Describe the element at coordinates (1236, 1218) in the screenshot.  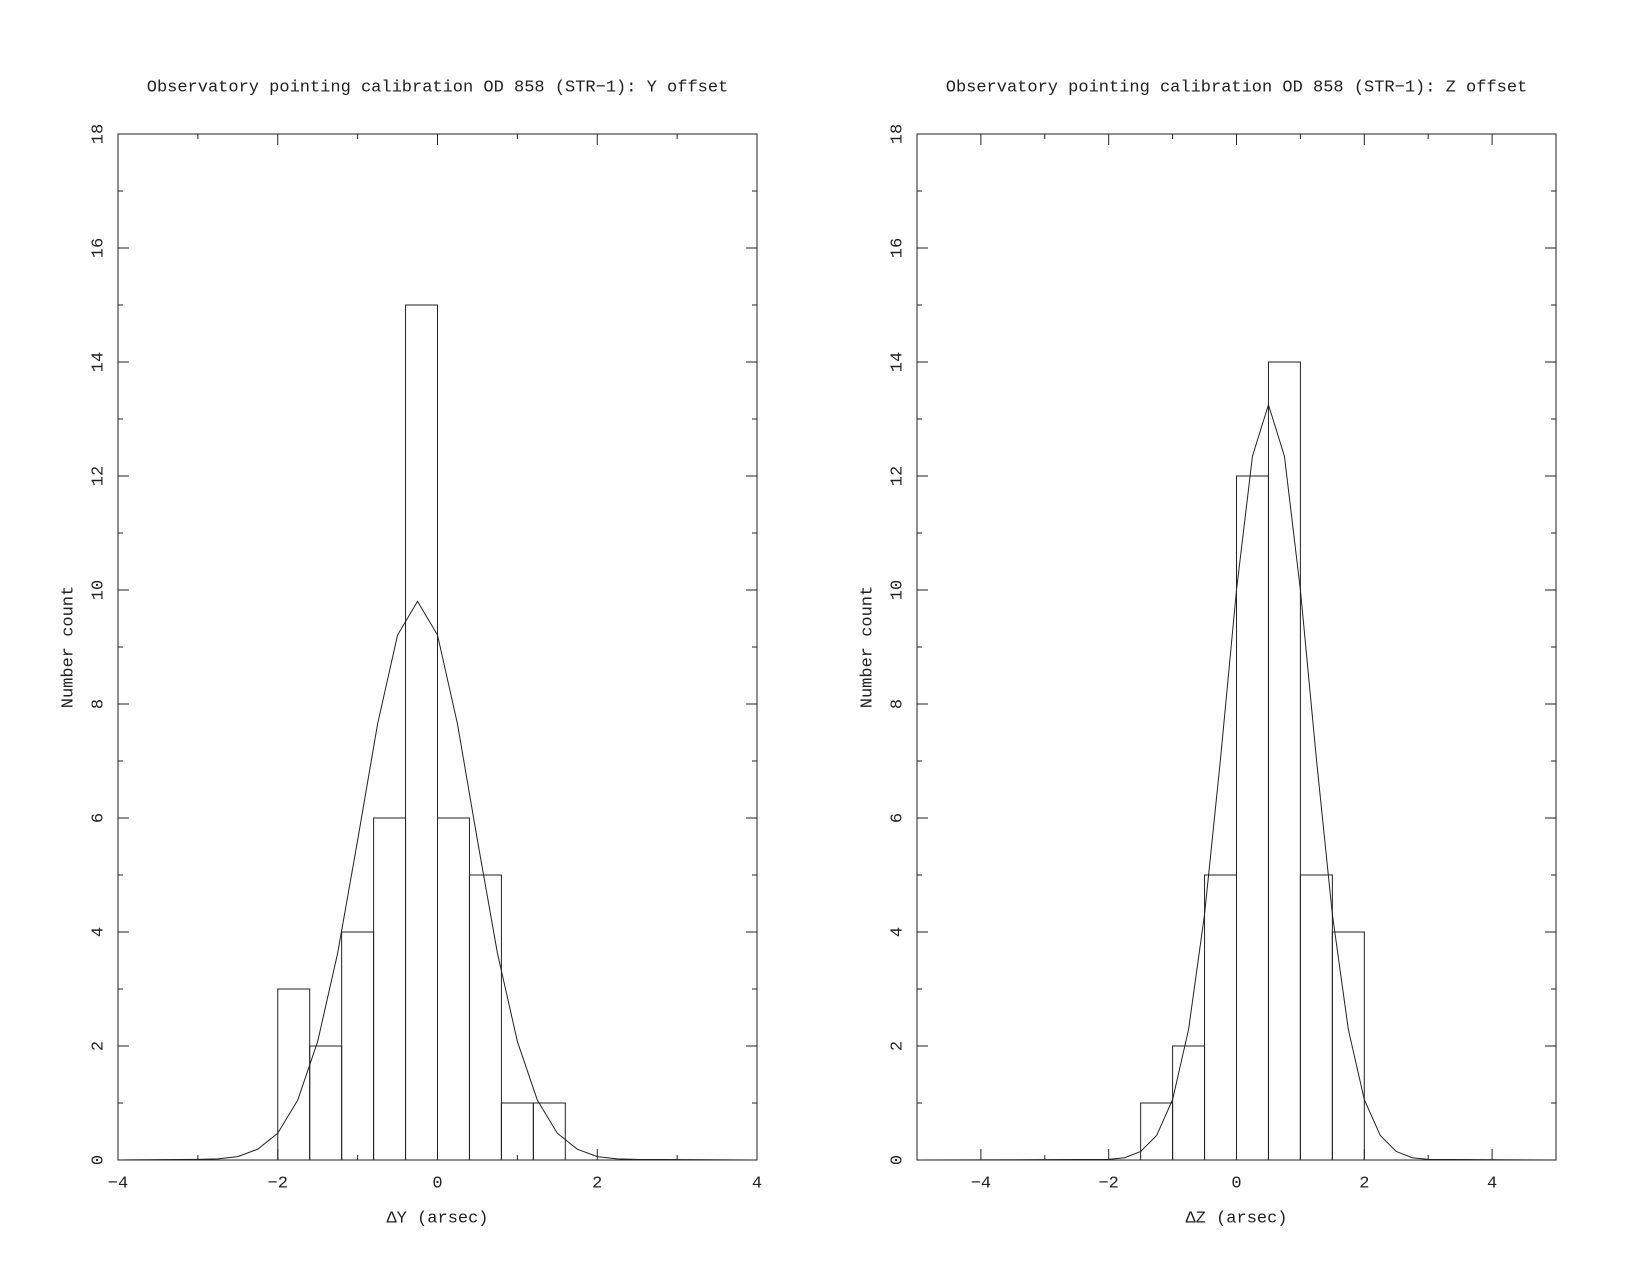
I see `x-axis-label: ΔZ (arsec)` at that location.